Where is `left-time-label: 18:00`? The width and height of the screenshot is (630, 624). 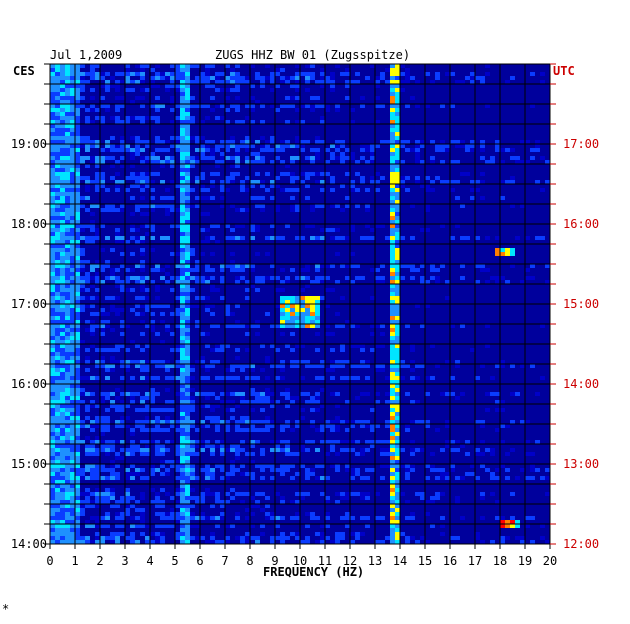
left-time-label: 18:00 is located at coordinates (29, 224).